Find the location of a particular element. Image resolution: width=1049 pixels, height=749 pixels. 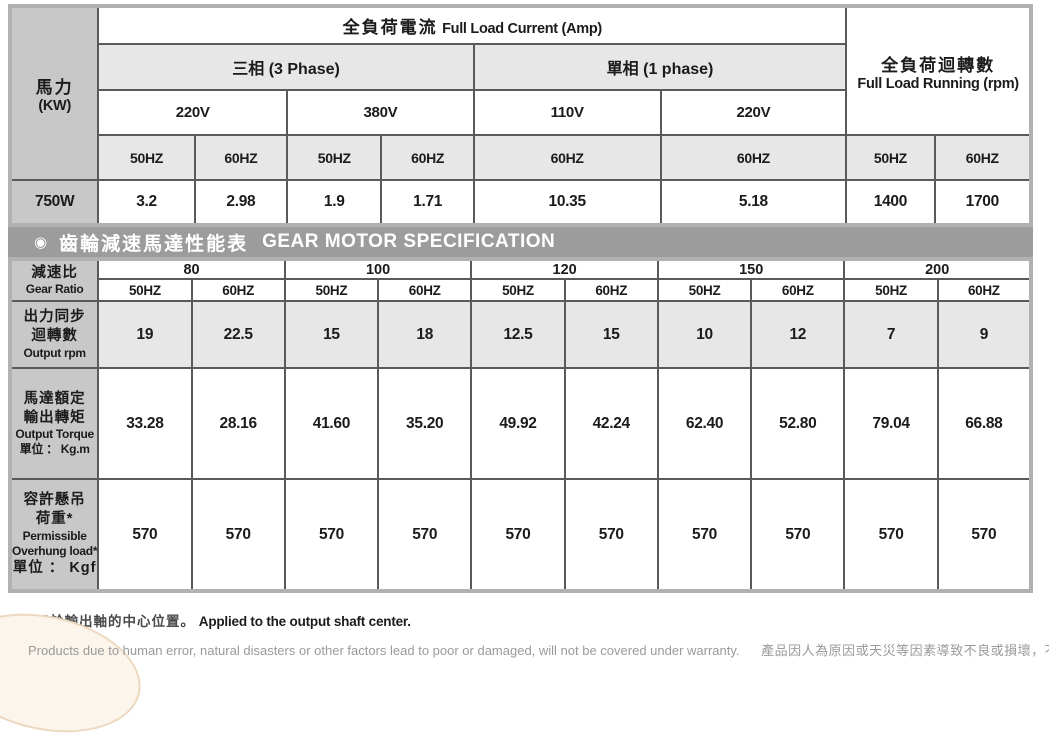

row-label-line: 出力同步 is located at coordinates (54, 317).